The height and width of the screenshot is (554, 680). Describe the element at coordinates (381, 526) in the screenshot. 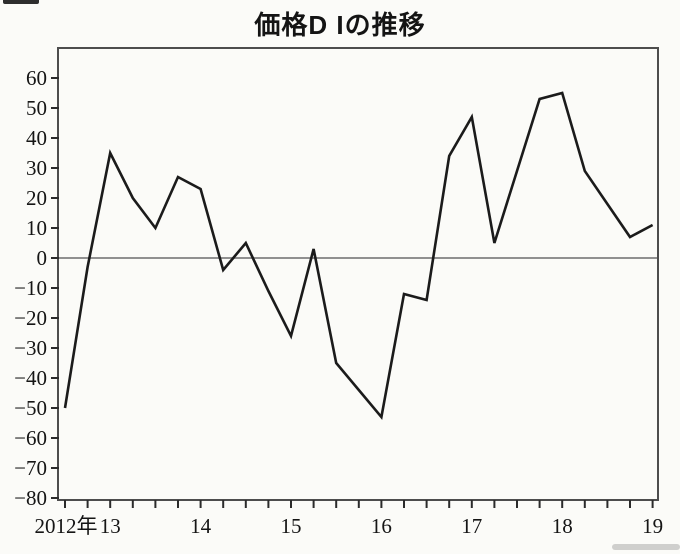

I see `x-axis-year-label: 16` at that location.